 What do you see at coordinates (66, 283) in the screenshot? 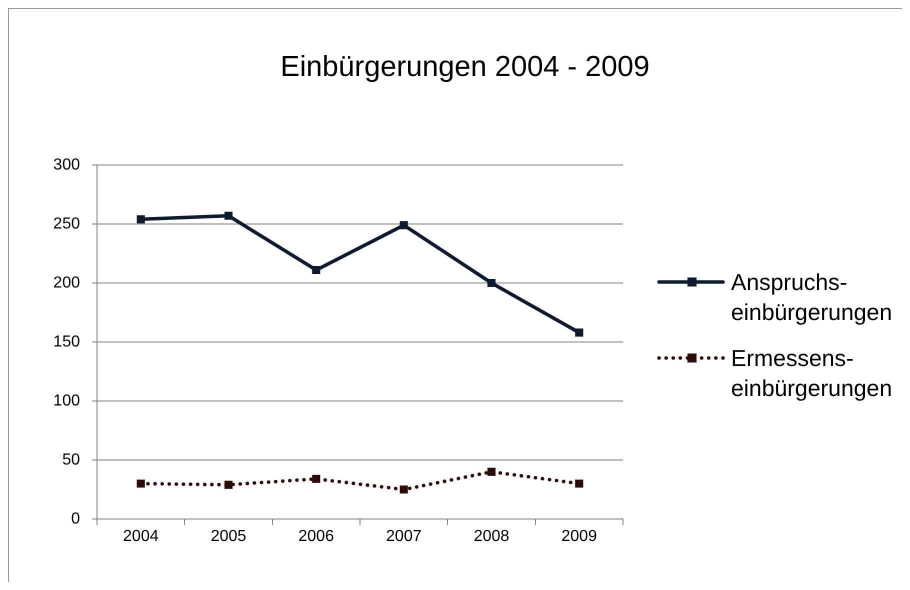
I see `y-tick-label: 200` at bounding box center [66, 283].